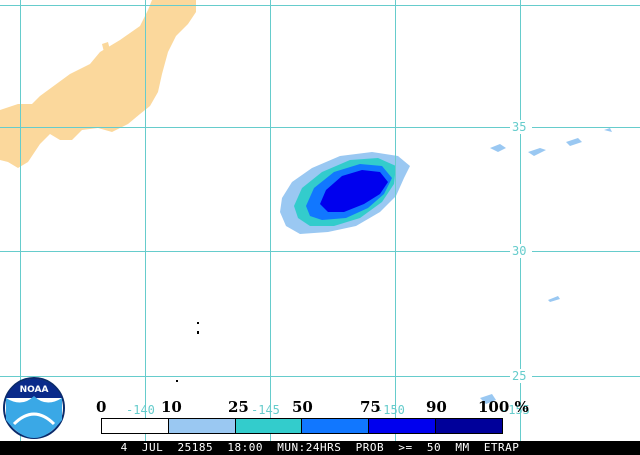  Describe the element at coordinates (34, 390) in the screenshot. I see `noaa-logo-text: NOAA` at that location.